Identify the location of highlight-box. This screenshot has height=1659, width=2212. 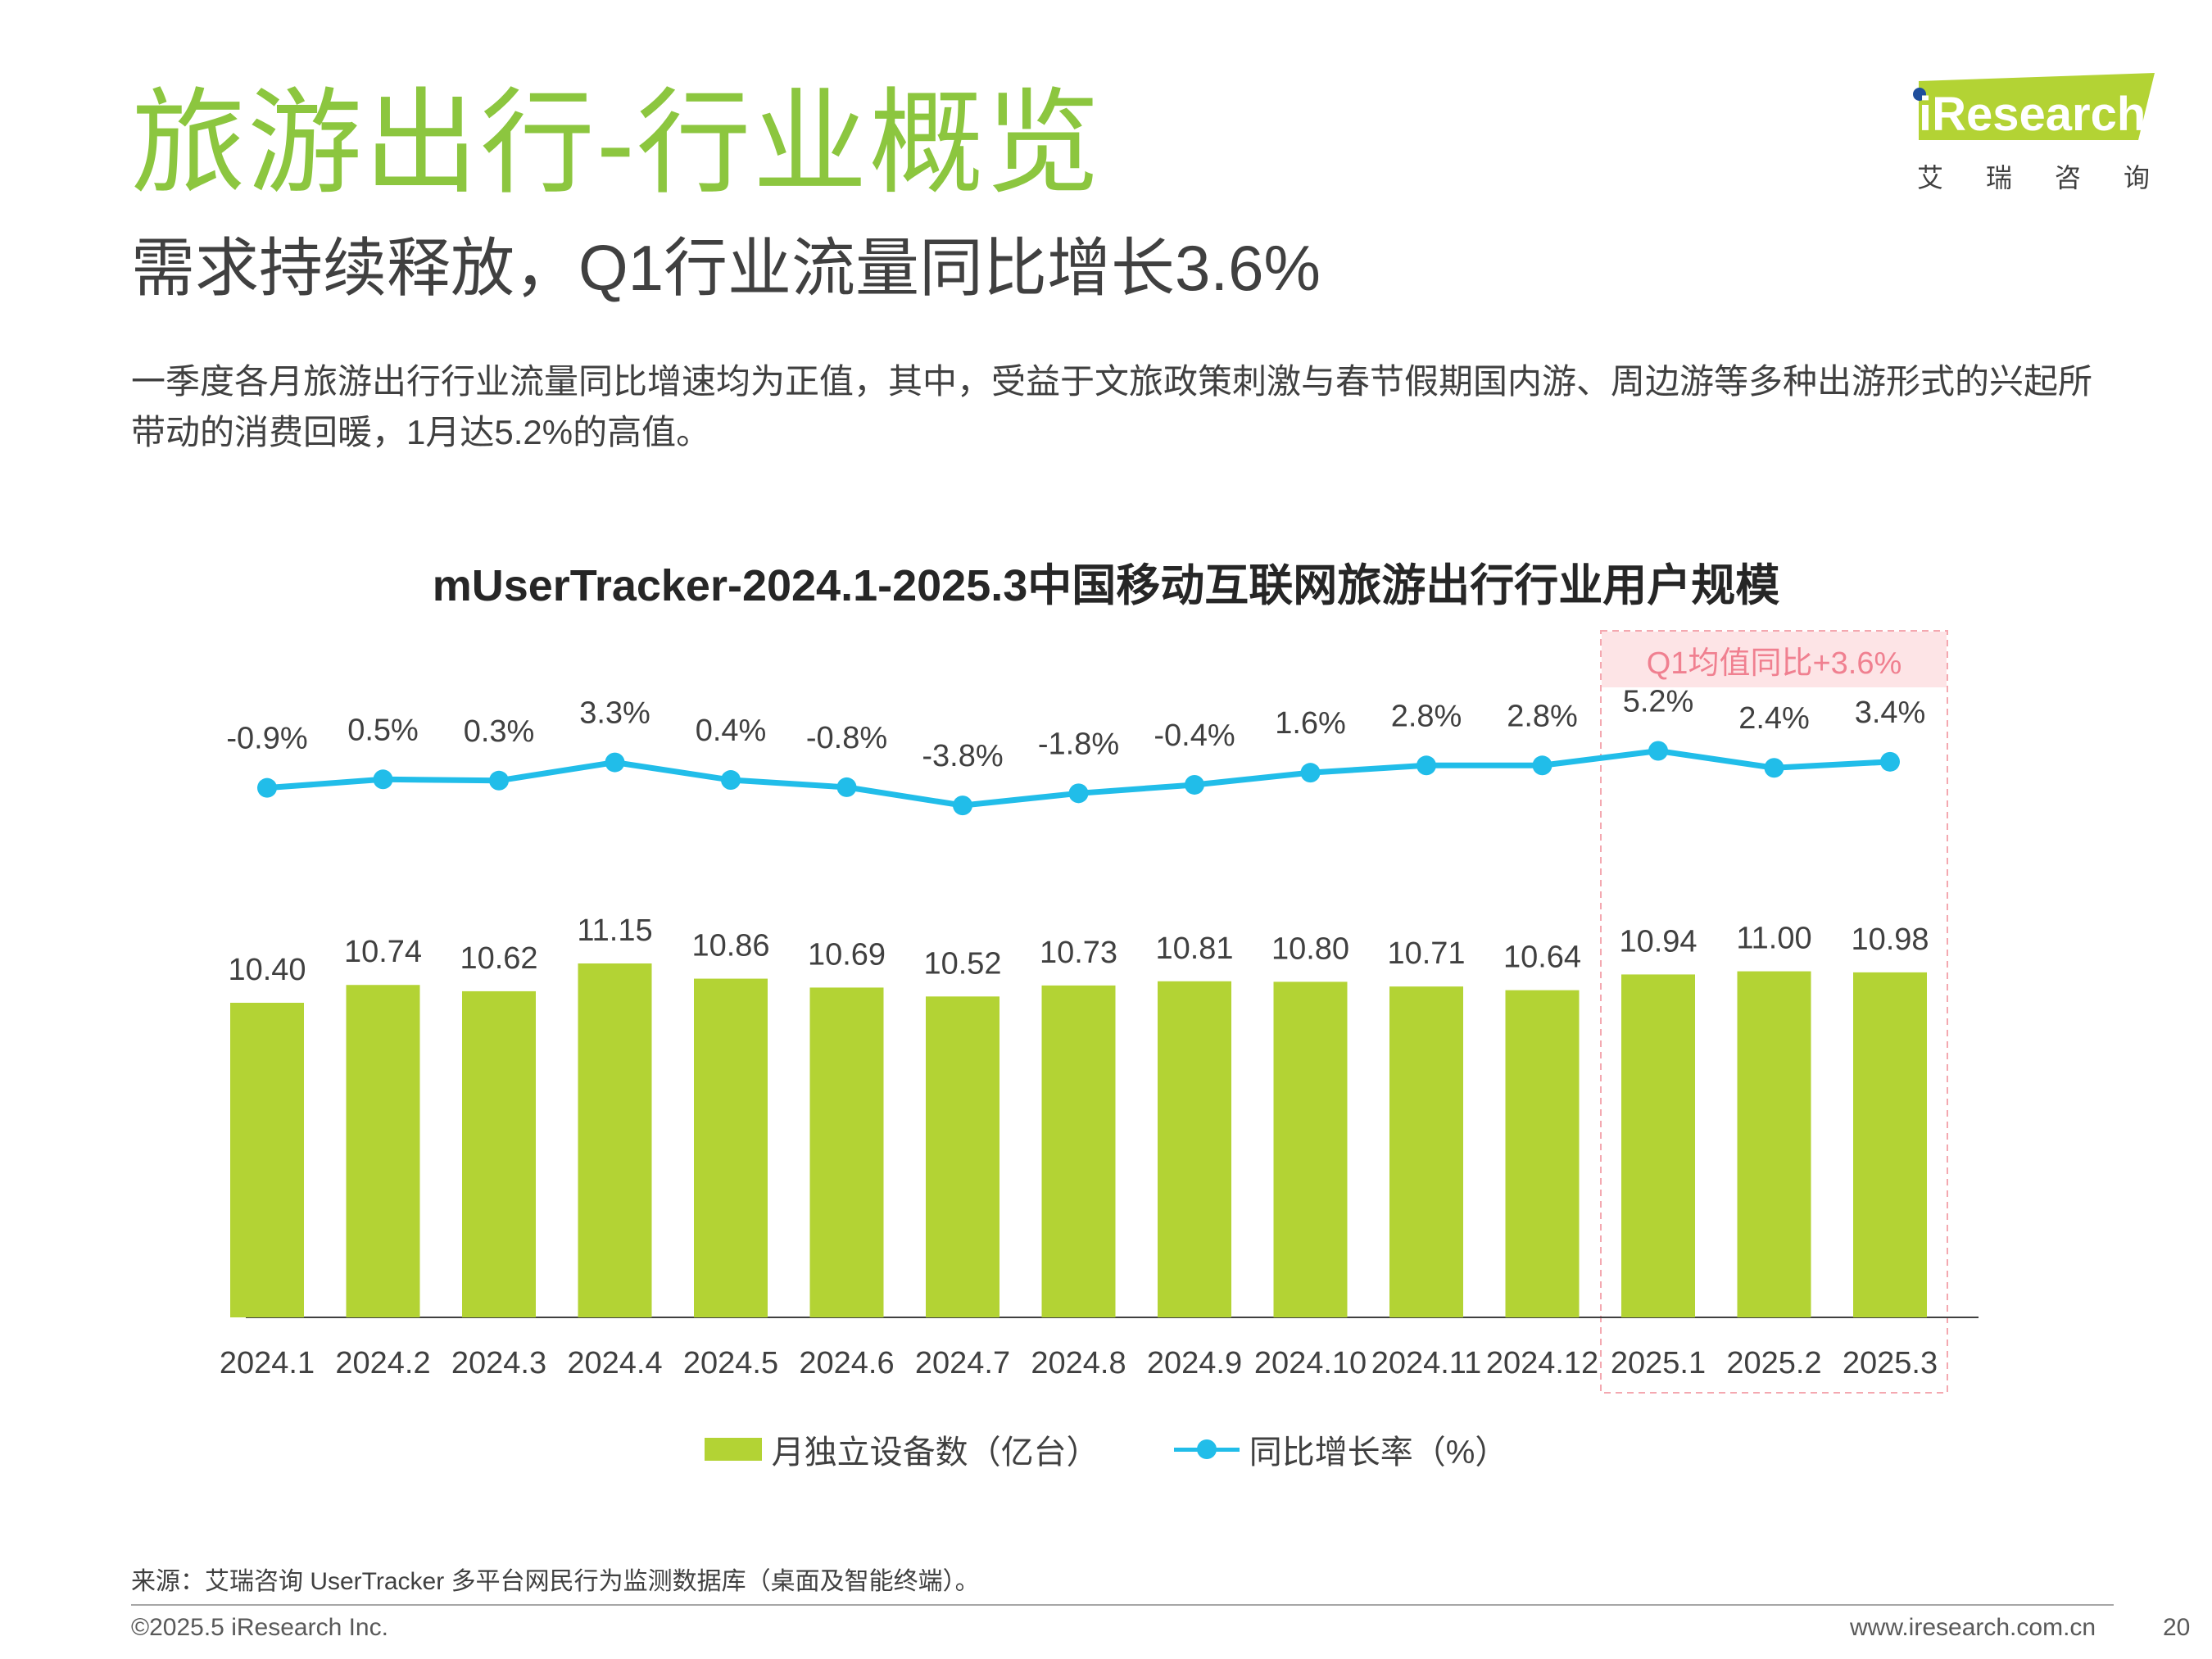
(1774, 1012).